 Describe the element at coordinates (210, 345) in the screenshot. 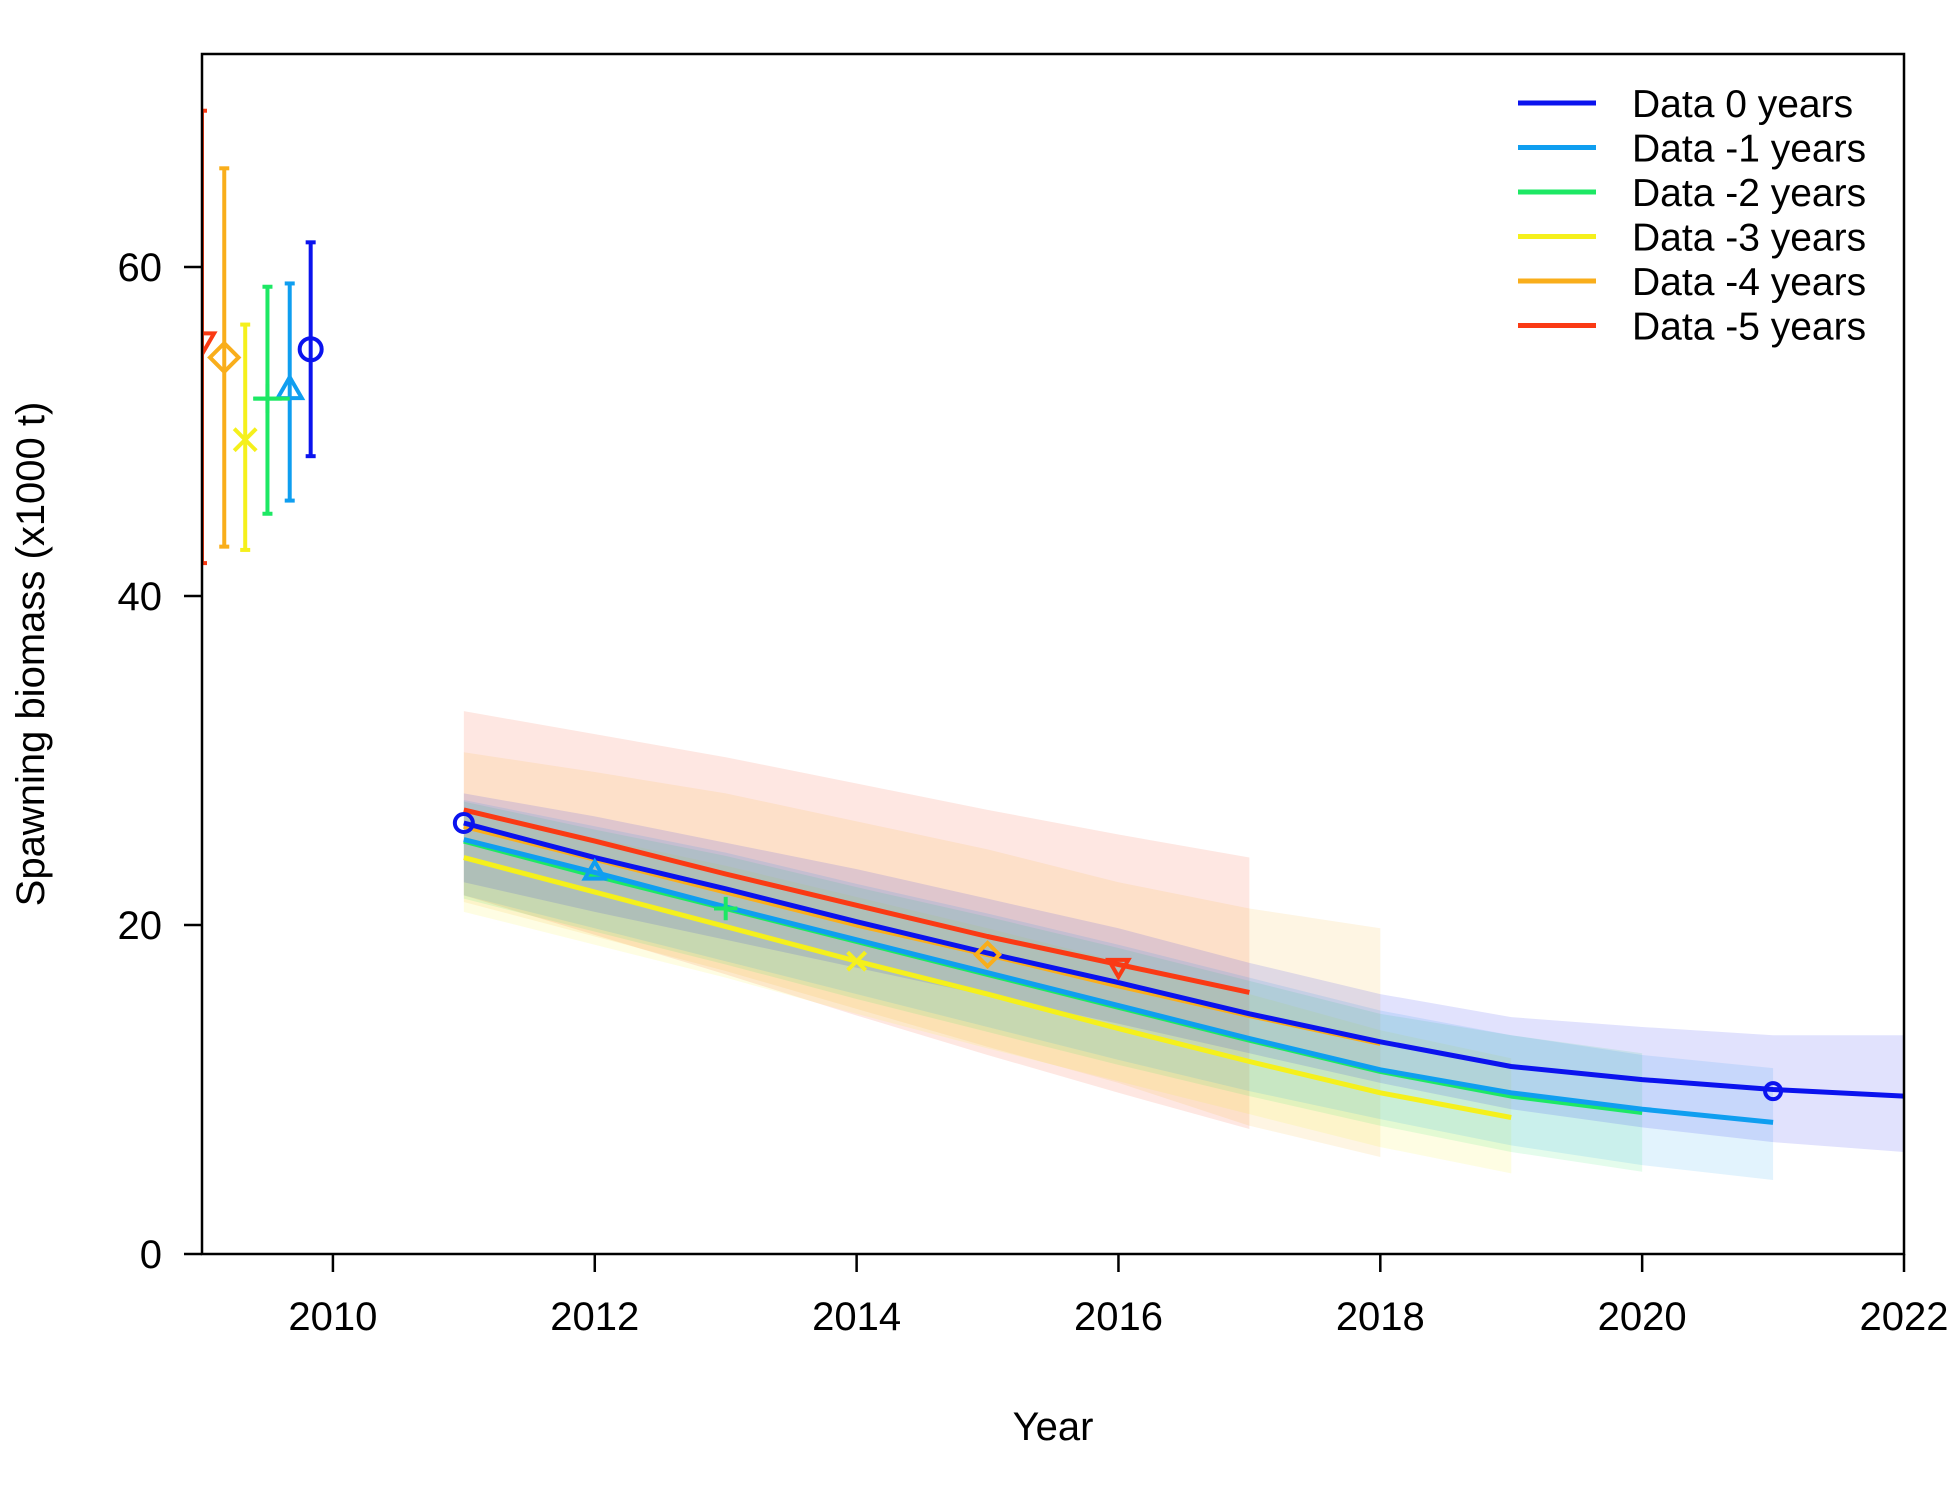

I see `errorbar-point-triangle-down` at that location.